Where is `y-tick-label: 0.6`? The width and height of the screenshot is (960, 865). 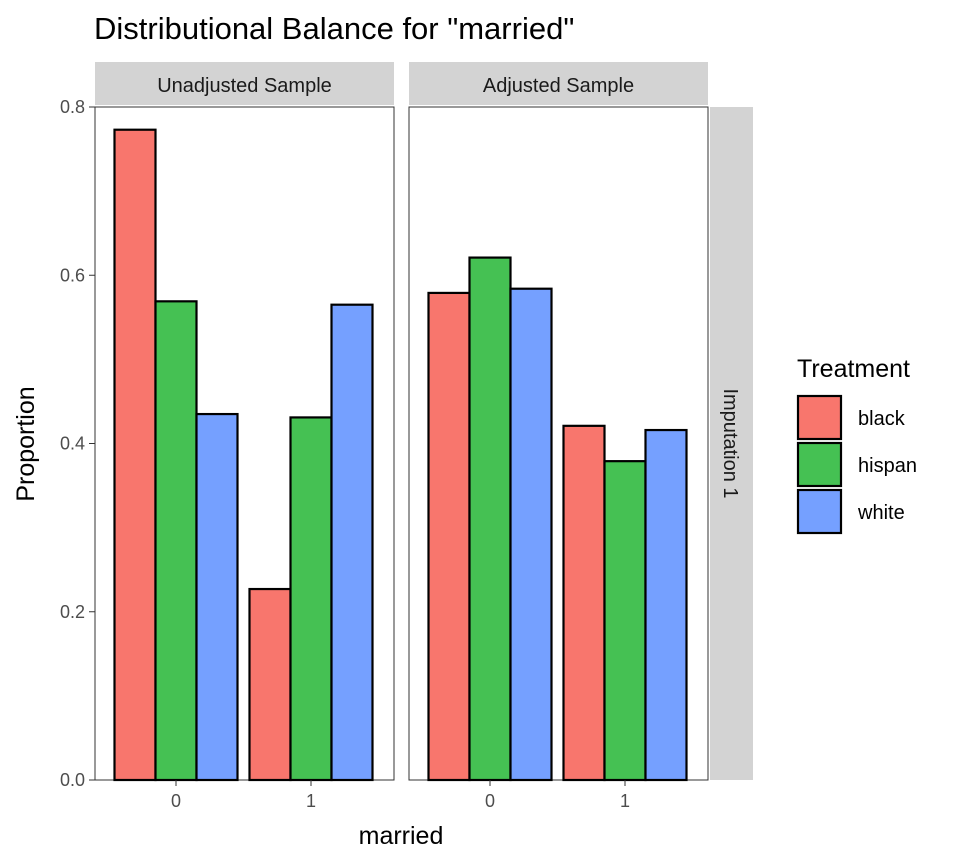 y-tick-label: 0.6 is located at coordinates (72, 275).